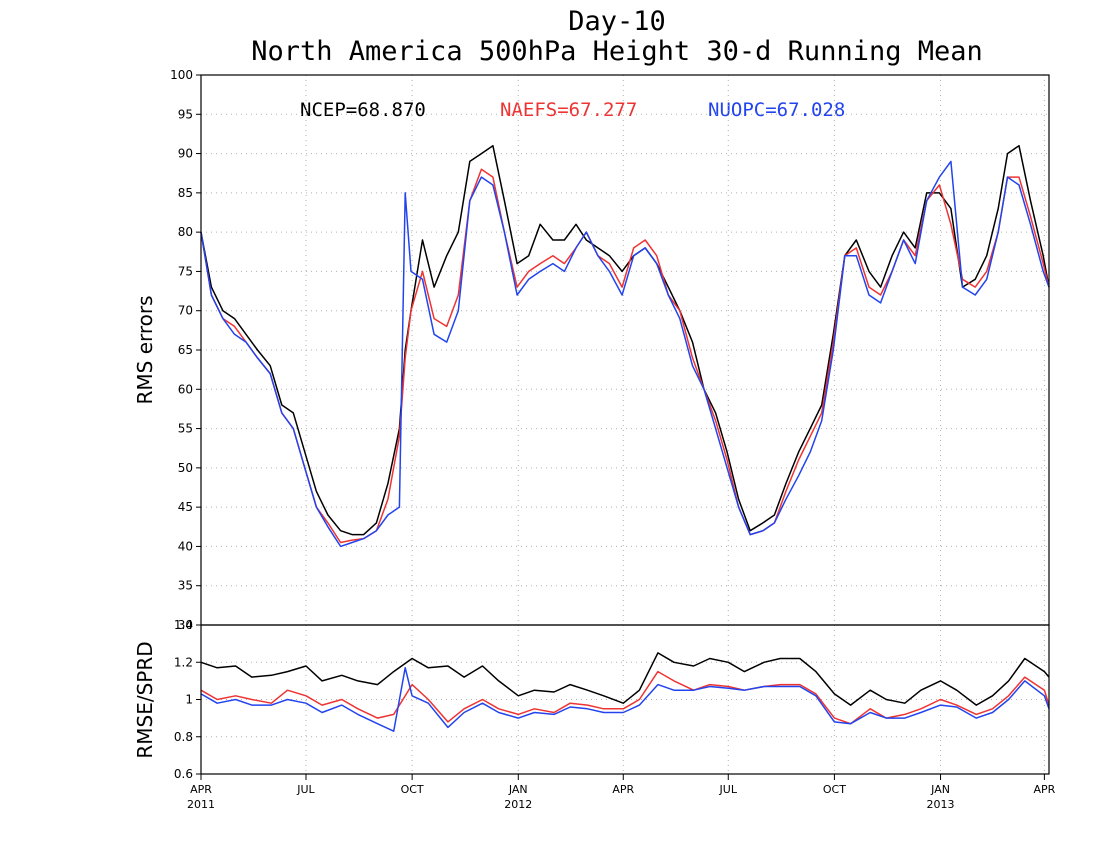 Image resolution: width=1100 pixels, height=850 pixels. I want to click on ratio-y-axis: 0.6 0.8 1 1.2 1.4, so click(187, 699).